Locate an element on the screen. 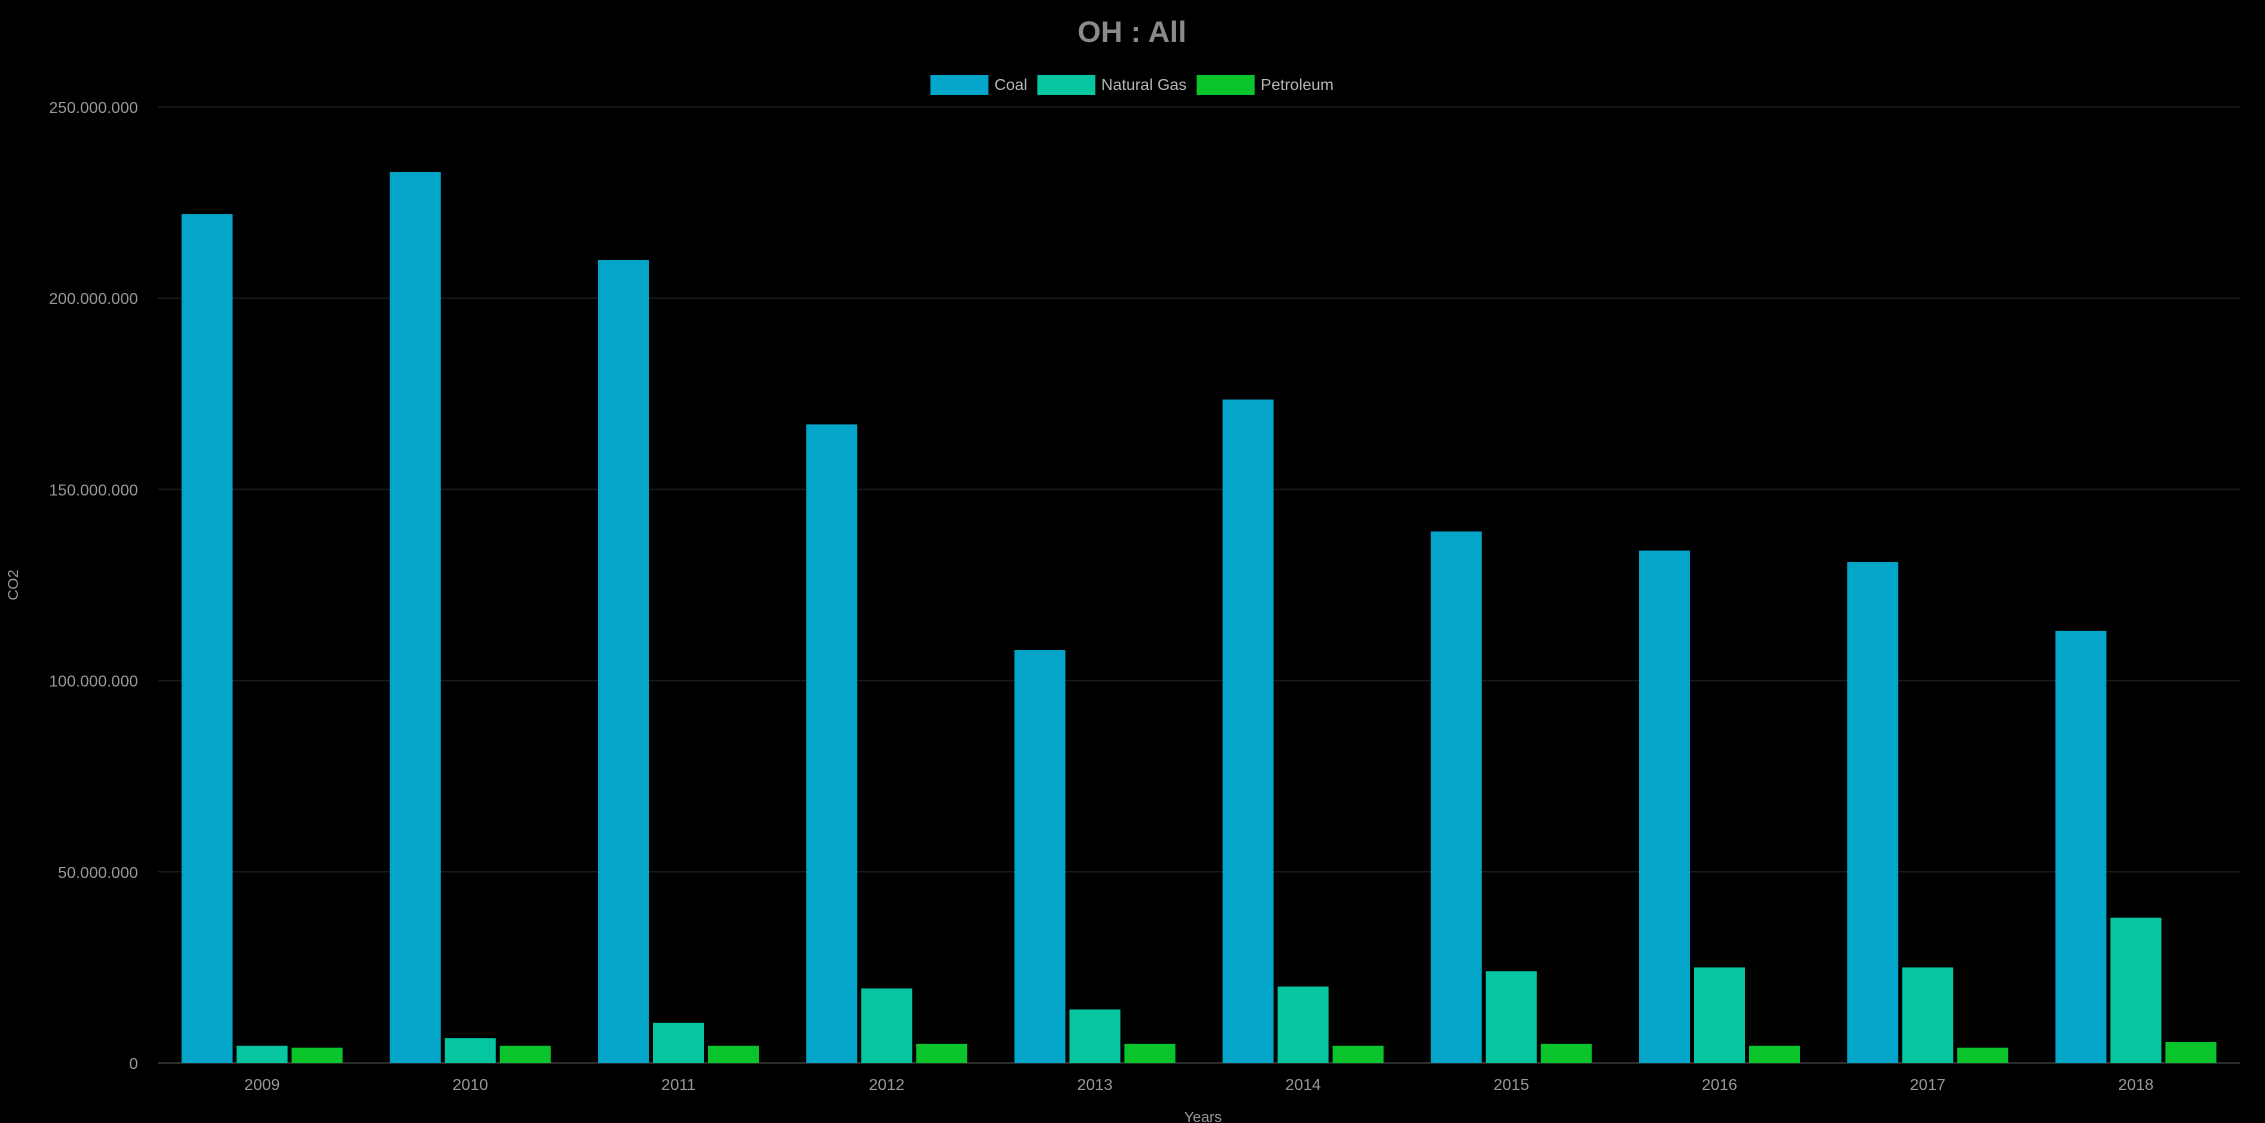  bar-coal-2015 is located at coordinates (1456, 797).